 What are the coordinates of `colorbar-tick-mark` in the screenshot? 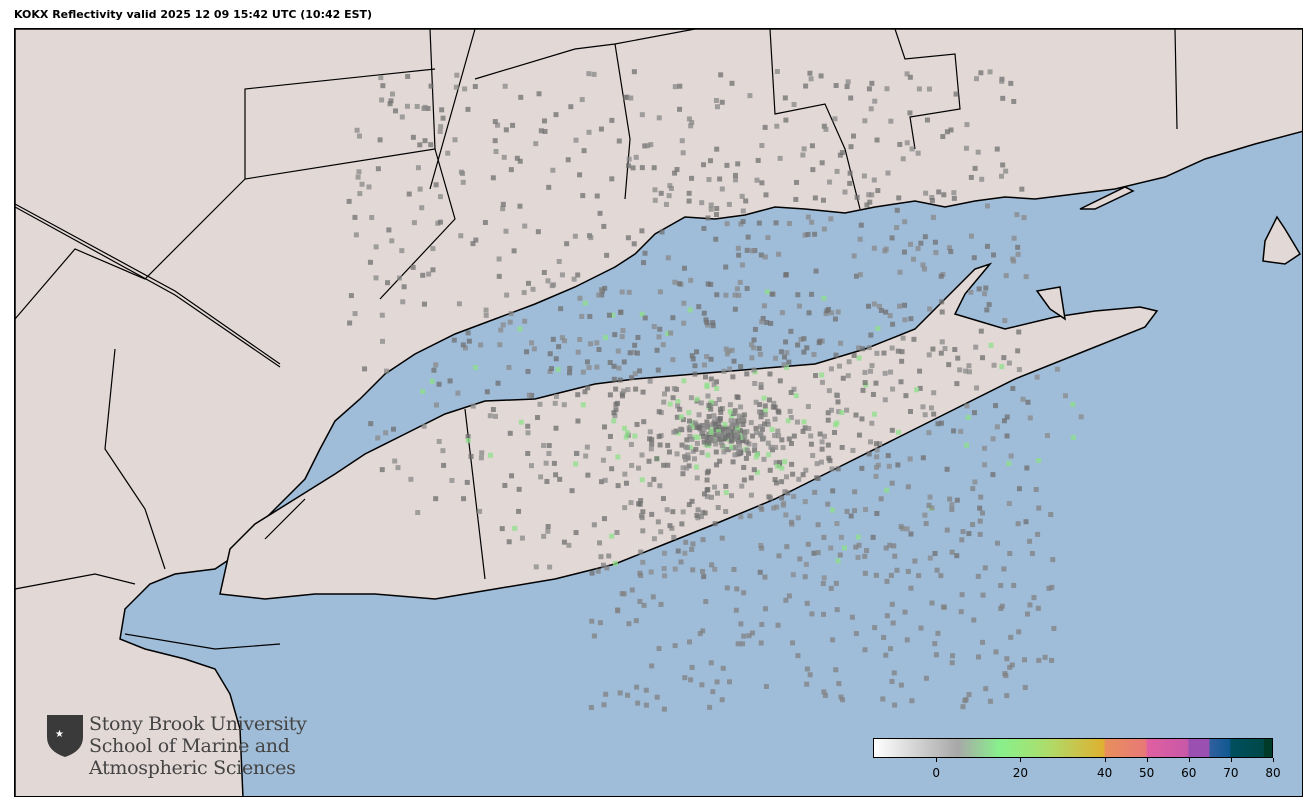 It's located at (1147, 760).